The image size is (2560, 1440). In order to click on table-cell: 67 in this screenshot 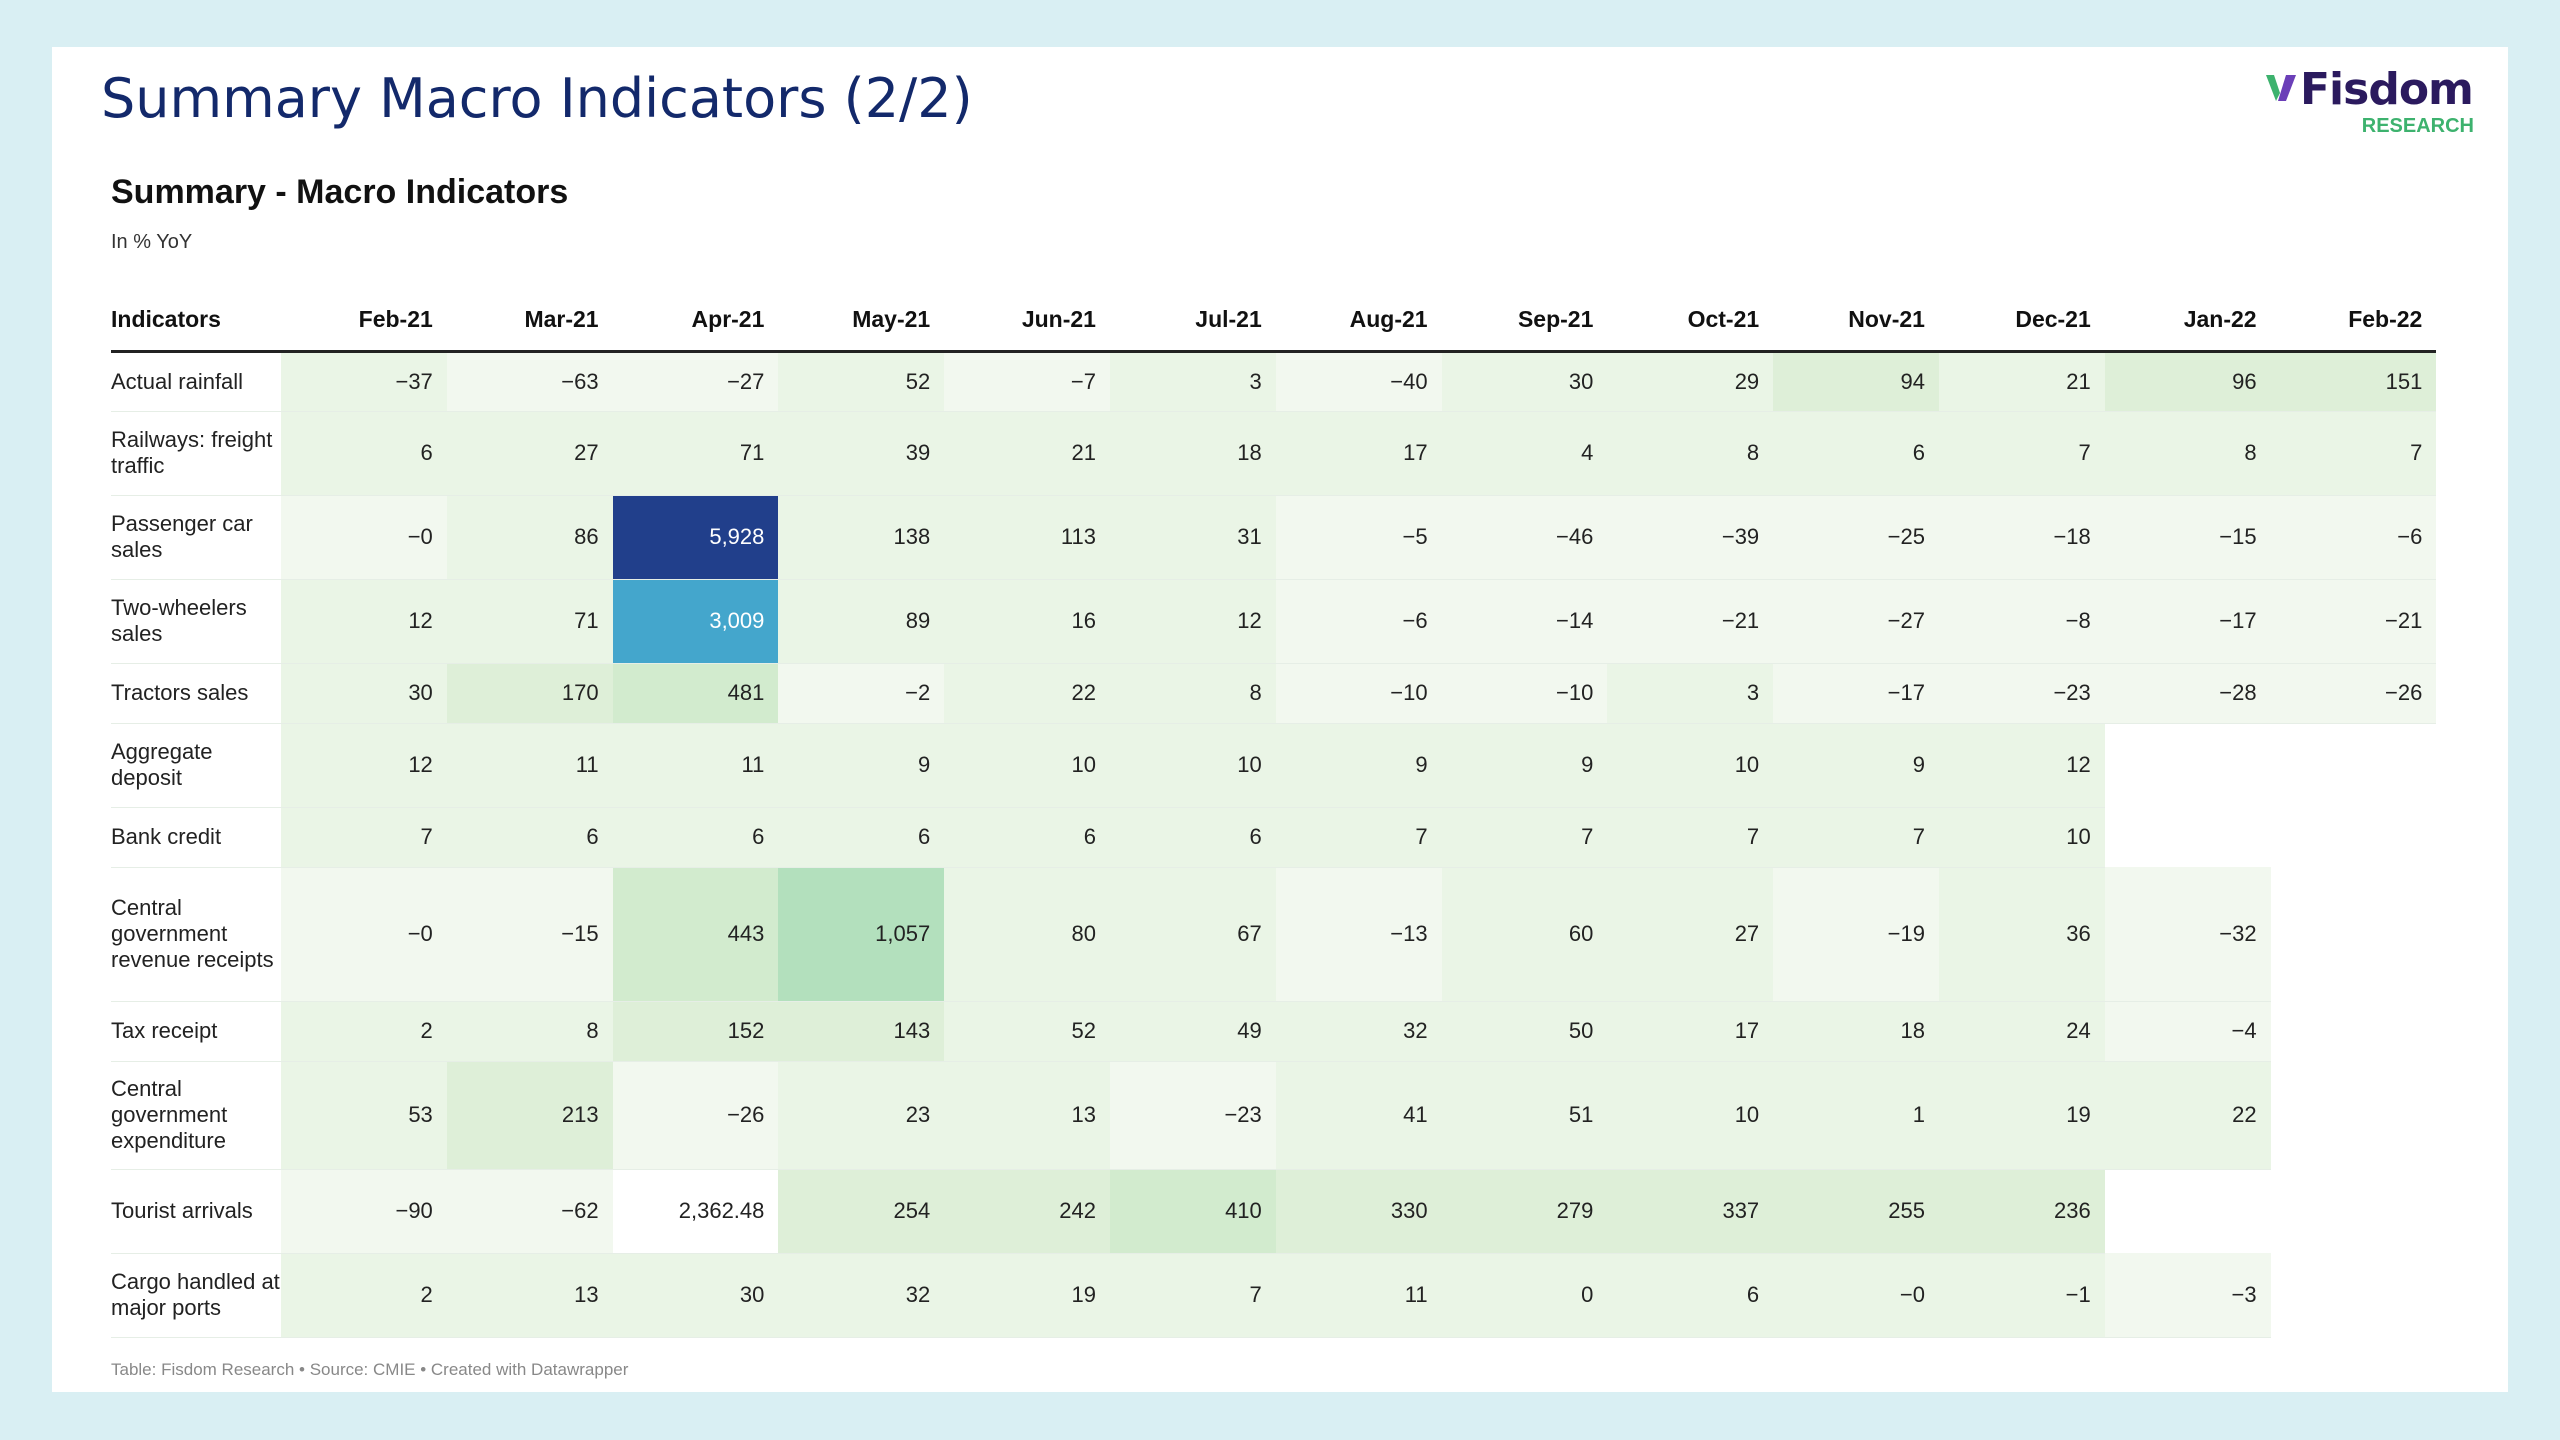, I will do `click(1192, 934)`.